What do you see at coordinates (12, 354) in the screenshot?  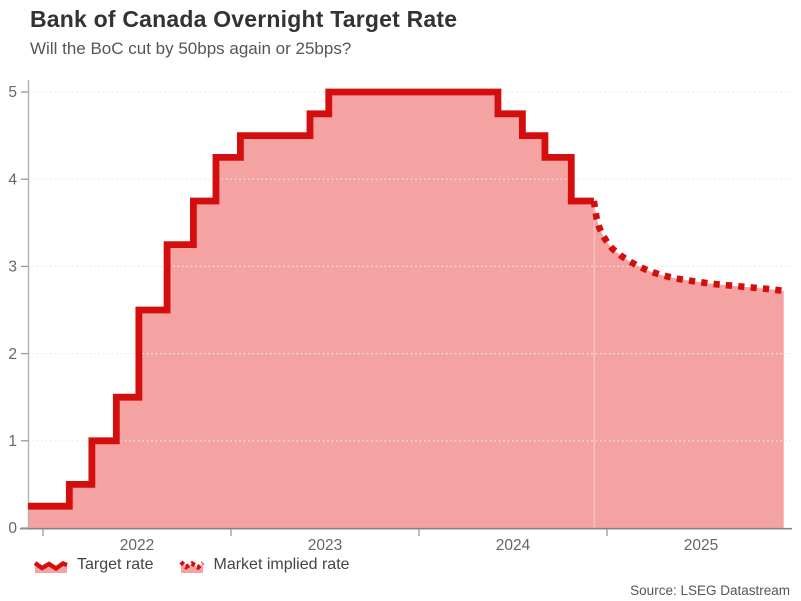 I see `svg-text: 2` at bounding box center [12, 354].